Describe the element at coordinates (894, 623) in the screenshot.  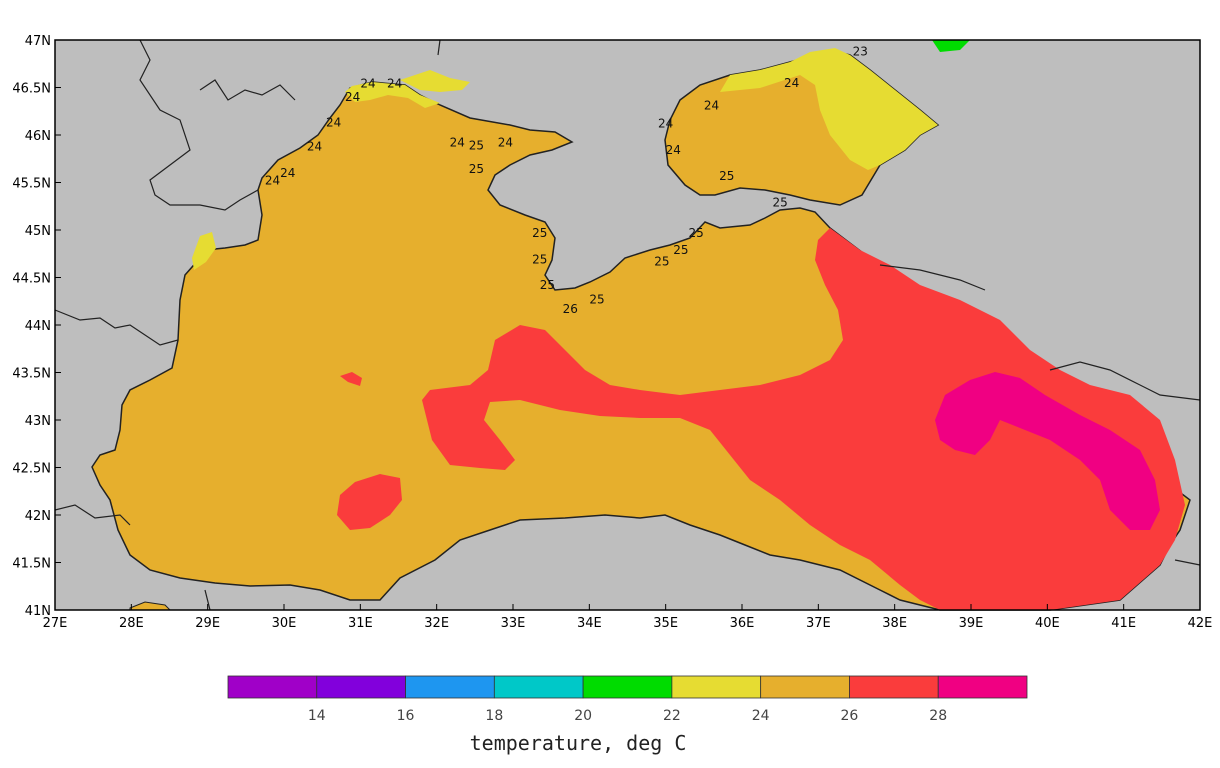
I see `lon-tick-label: 38E` at that location.